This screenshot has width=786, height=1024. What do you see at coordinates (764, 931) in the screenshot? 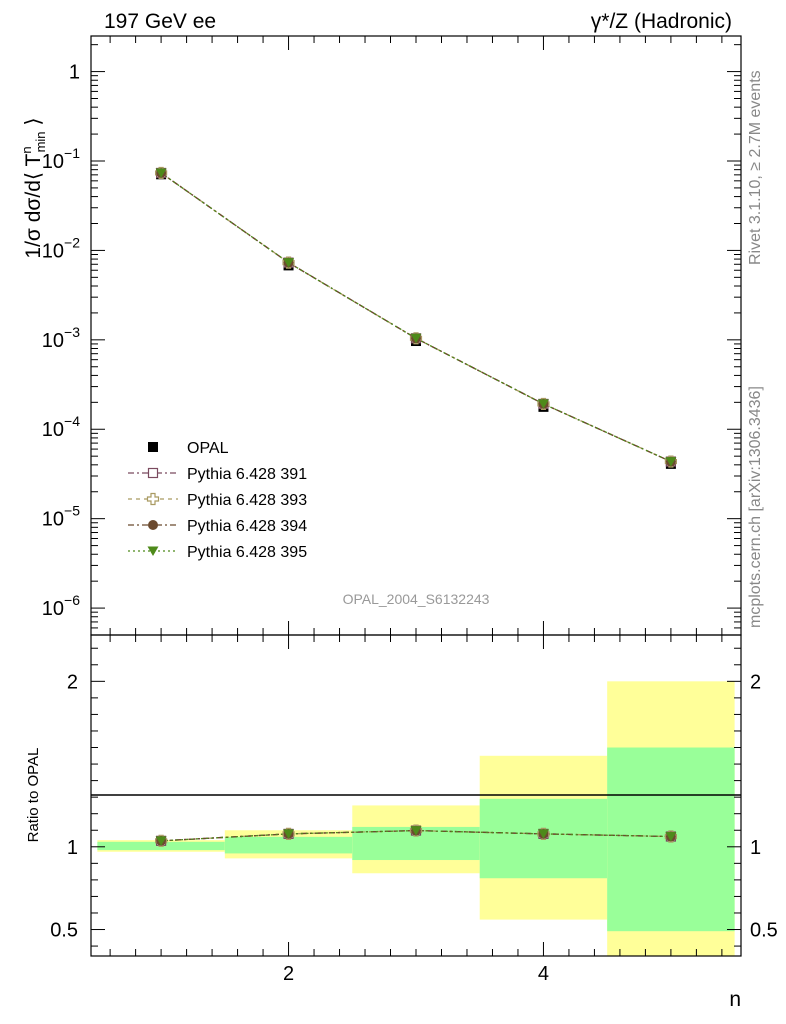
I see `ratio-ytick-label-right-0: 0.5` at bounding box center [764, 931].